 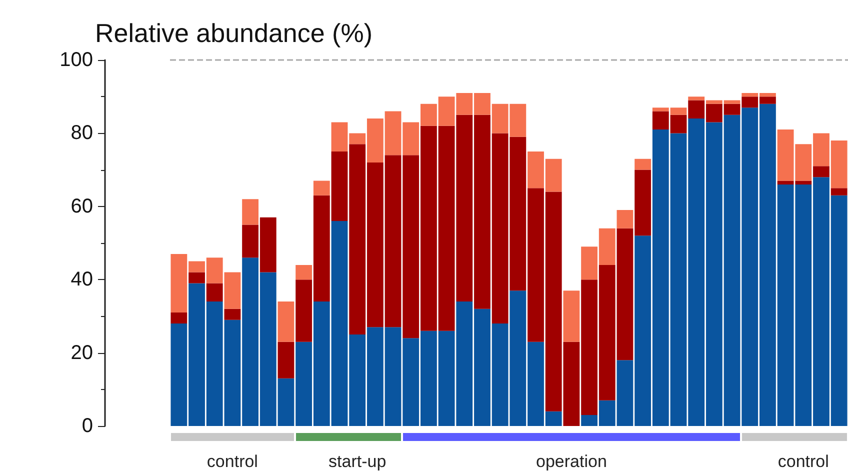 What do you see at coordinates (81, 279) in the screenshot?
I see `y-tick-label: 40` at bounding box center [81, 279].